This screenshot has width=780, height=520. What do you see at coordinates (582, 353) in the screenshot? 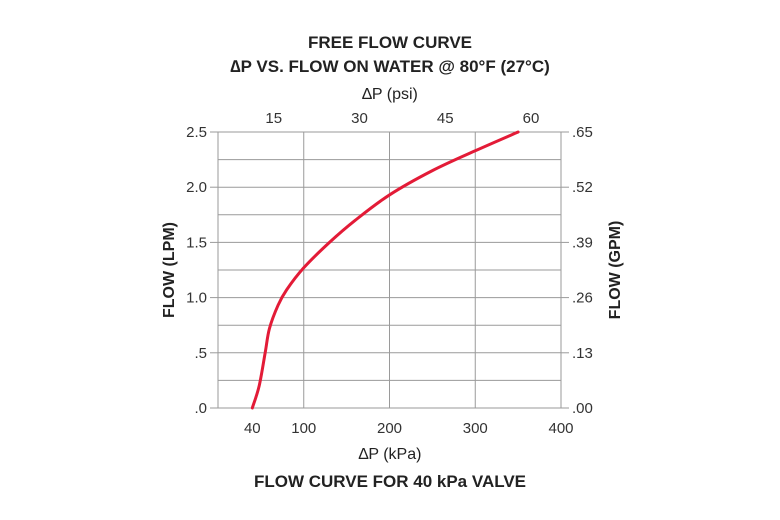
I see `right-tick-label: .13` at bounding box center [582, 353].